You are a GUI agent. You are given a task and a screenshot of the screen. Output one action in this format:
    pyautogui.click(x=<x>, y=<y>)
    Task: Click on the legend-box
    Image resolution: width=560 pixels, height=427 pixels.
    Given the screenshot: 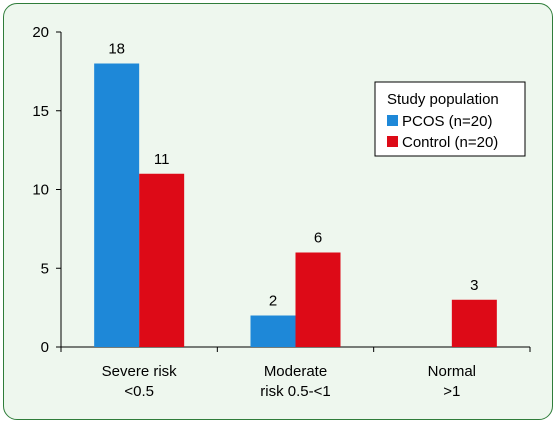 What is the action you would take?
    pyautogui.click(x=450, y=119)
    